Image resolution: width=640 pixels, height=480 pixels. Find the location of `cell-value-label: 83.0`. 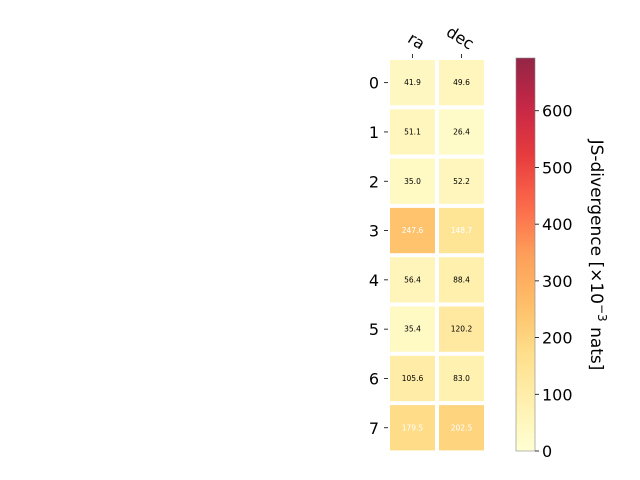

cell-value-label: 83.0 is located at coordinates (461, 378).